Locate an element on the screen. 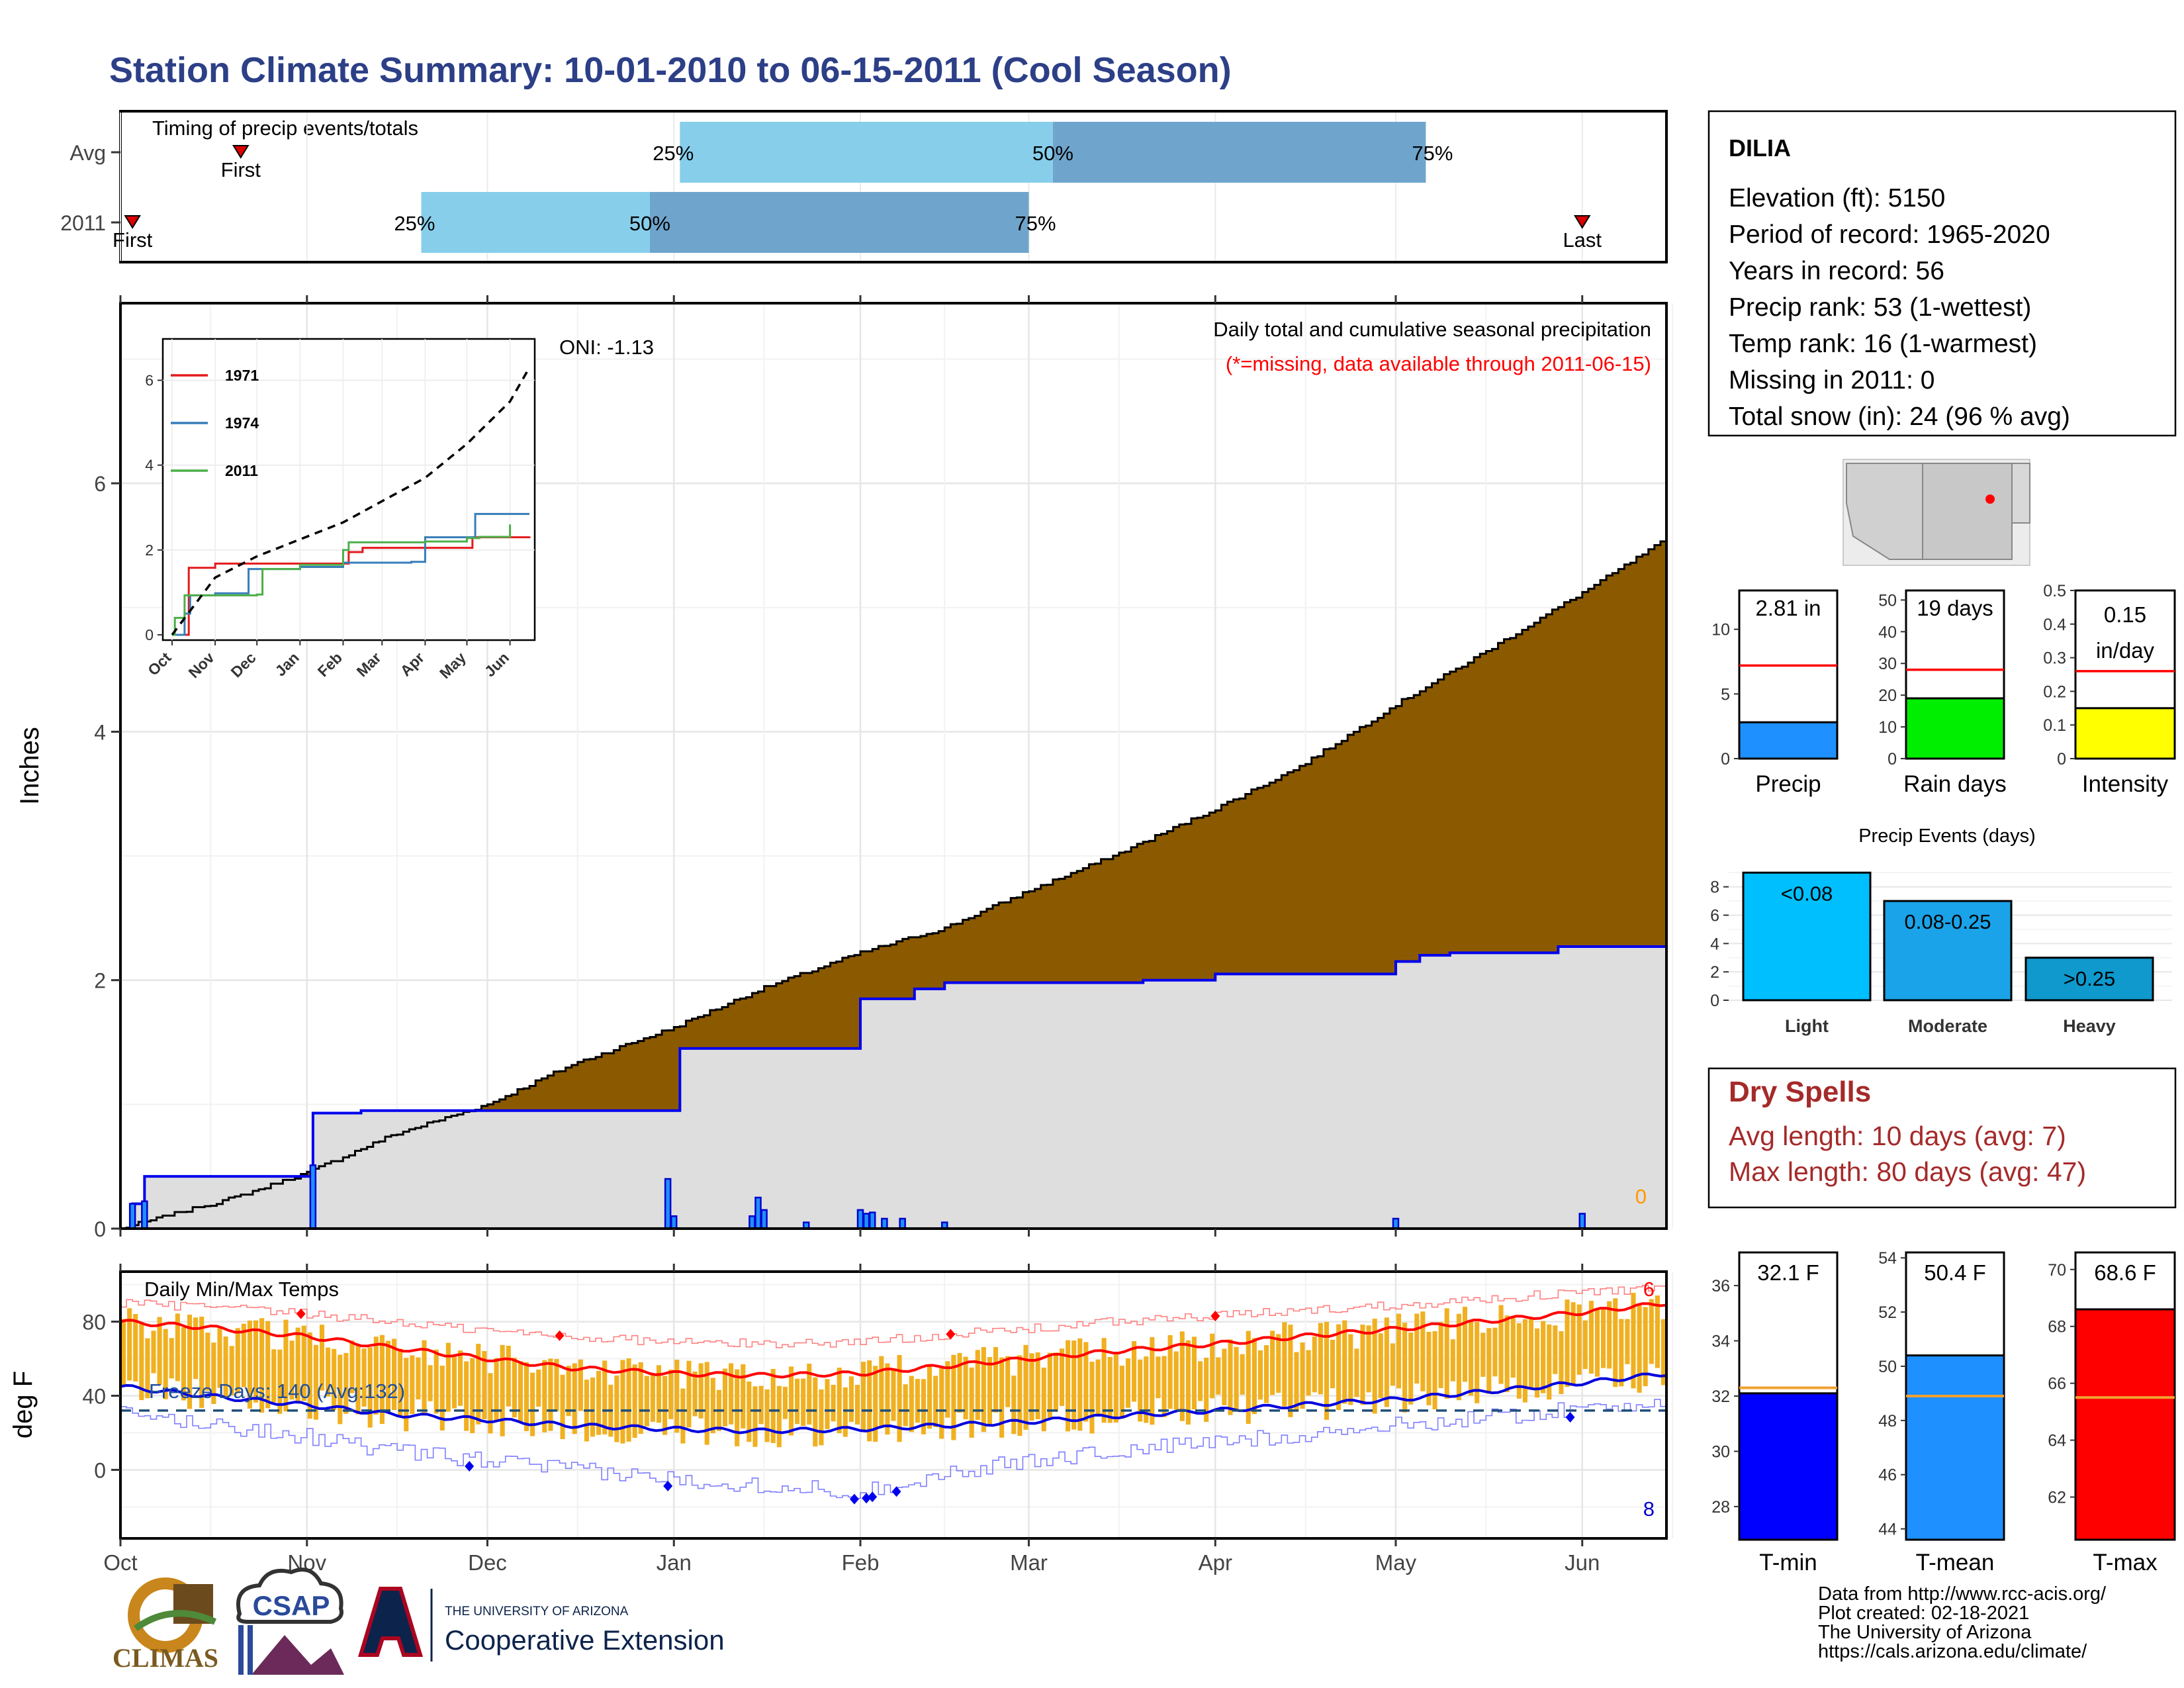  dry-spells-frame is located at coordinates (1942, 1138).